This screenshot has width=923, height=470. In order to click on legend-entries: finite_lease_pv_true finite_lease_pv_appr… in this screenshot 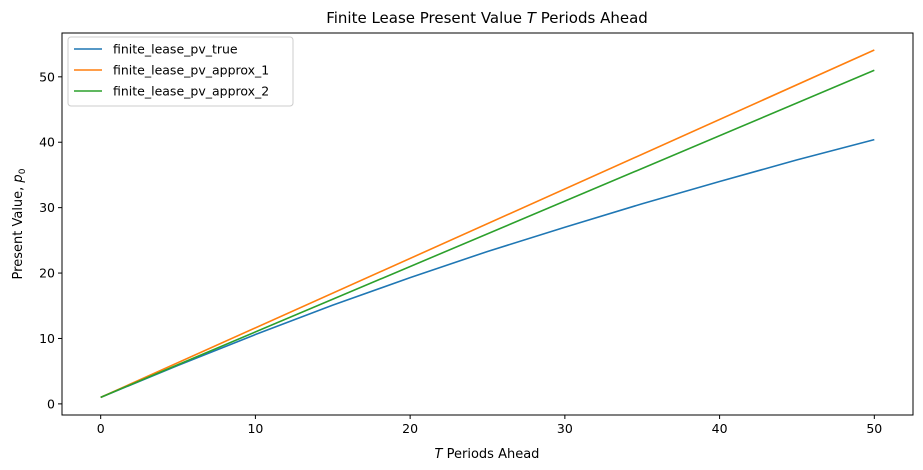, I will do `click(171, 70)`.